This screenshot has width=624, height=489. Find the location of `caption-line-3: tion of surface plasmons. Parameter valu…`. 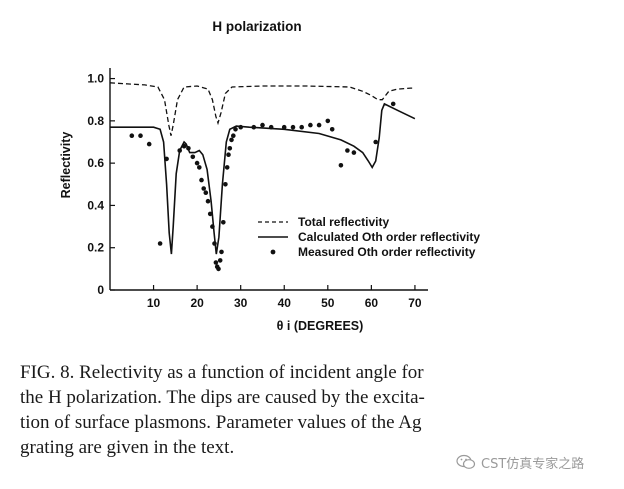

caption-line-3: tion of surface plasmons. Parameter valu… is located at coordinates (221, 422).